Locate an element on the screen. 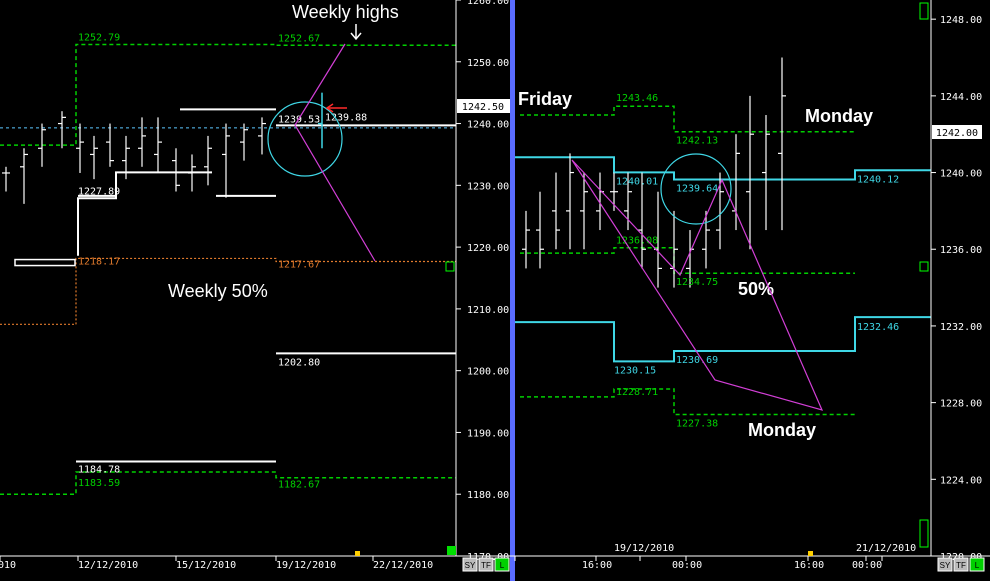 This screenshot has width=990, height=581. sy-button is located at coordinates (470, 564).